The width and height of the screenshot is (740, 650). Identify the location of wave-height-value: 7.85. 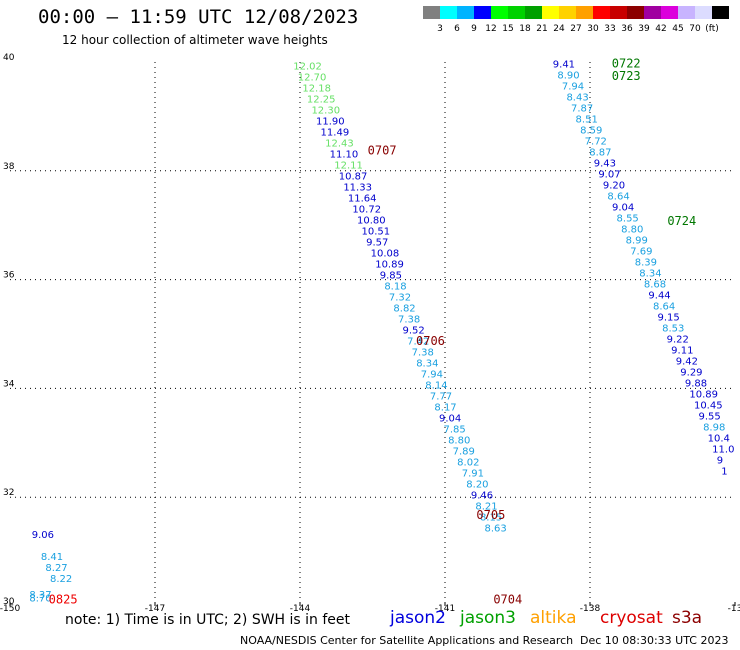
(455, 430).